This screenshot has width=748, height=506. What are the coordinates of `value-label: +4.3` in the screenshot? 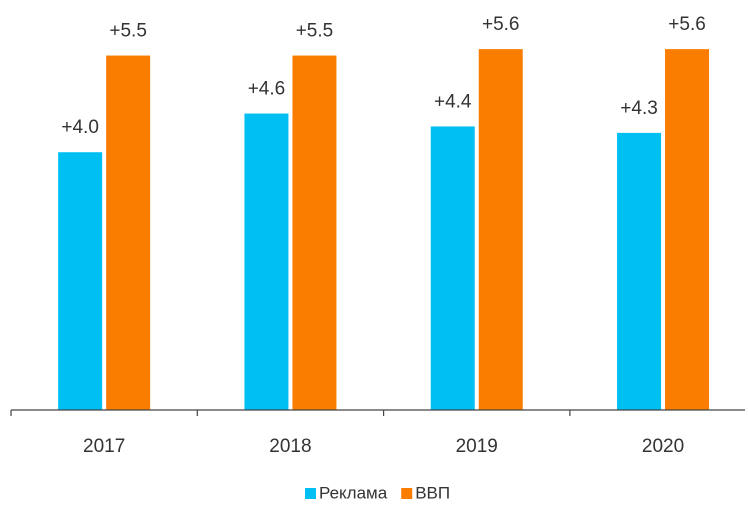 It's located at (639, 108).